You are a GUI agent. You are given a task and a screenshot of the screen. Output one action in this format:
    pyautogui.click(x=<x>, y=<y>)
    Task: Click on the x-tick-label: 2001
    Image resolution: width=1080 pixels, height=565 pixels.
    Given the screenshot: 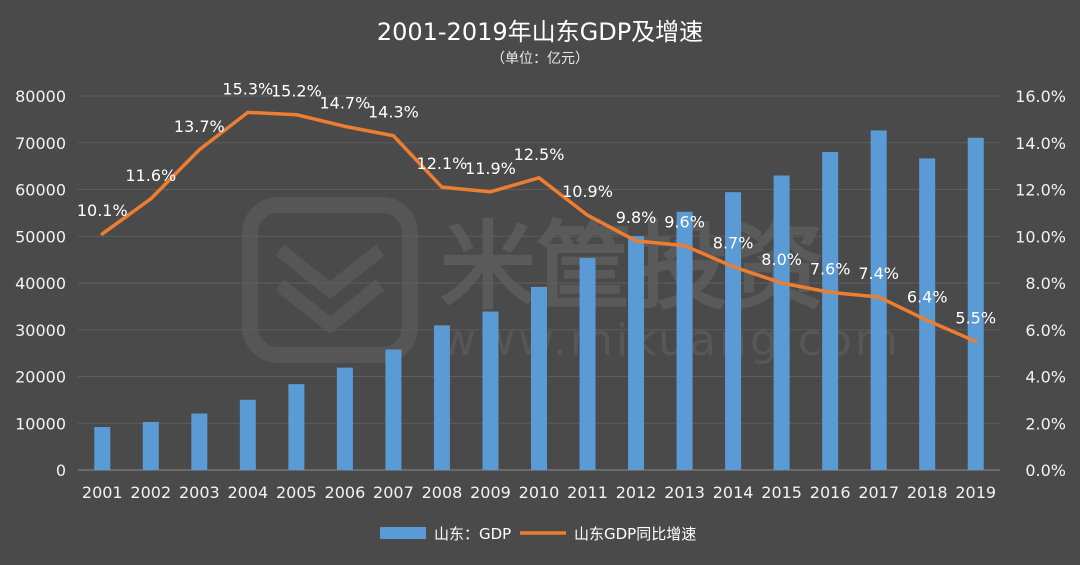 What is the action you would take?
    pyautogui.click(x=102, y=492)
    